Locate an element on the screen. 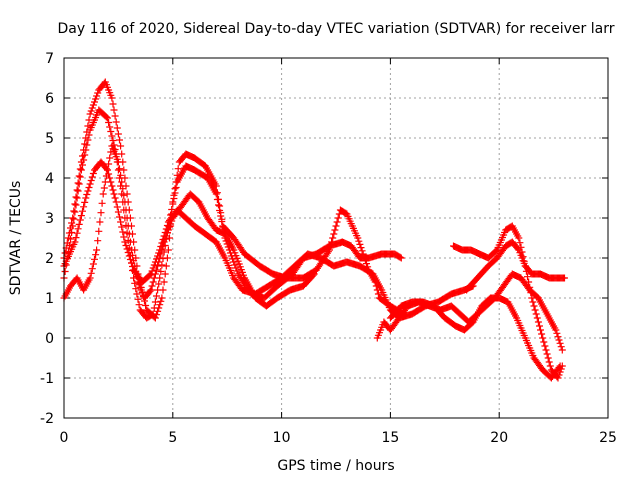  y-tick-label: 3 is located at coordinates (49, 219).